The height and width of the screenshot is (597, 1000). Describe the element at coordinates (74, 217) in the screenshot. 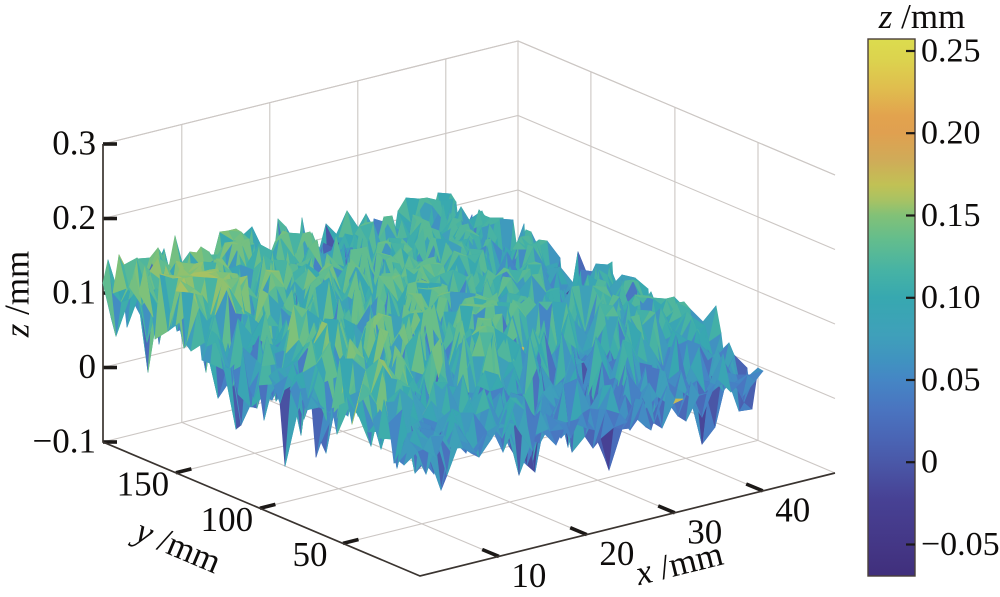

I see `svg-text: 0.2` at that location.